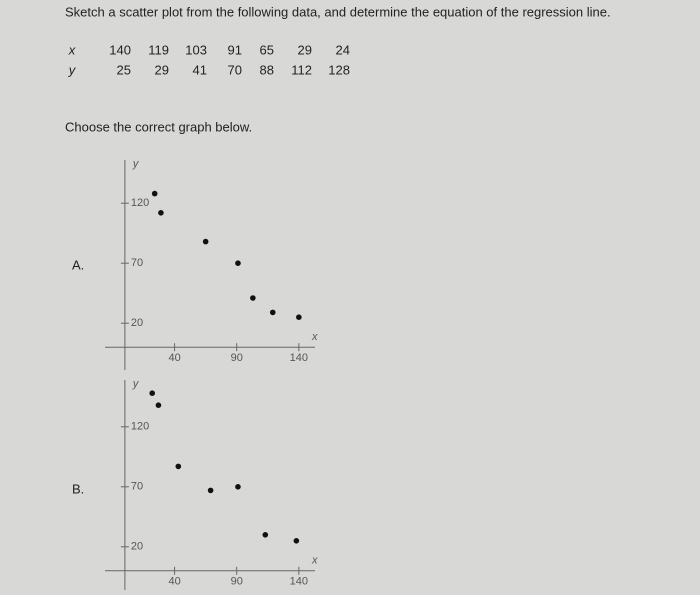 The width and height of the screenshot is (700, 595). I want to click on row-label: x, so click(72, 49).